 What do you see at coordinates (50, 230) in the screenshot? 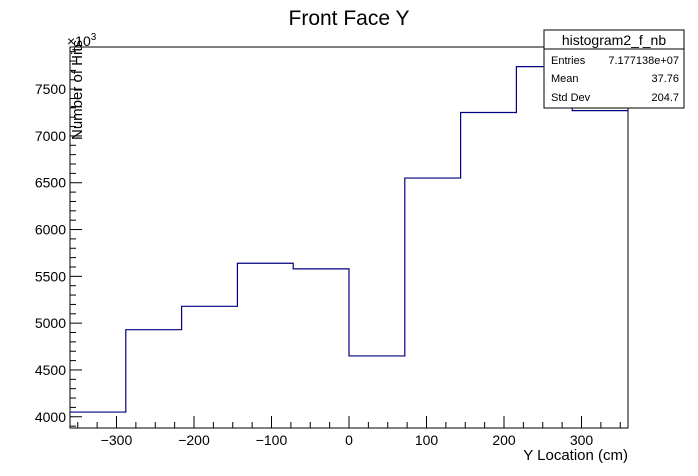
I see `y-tick-label: 6000` at bounding box center [50, 230].